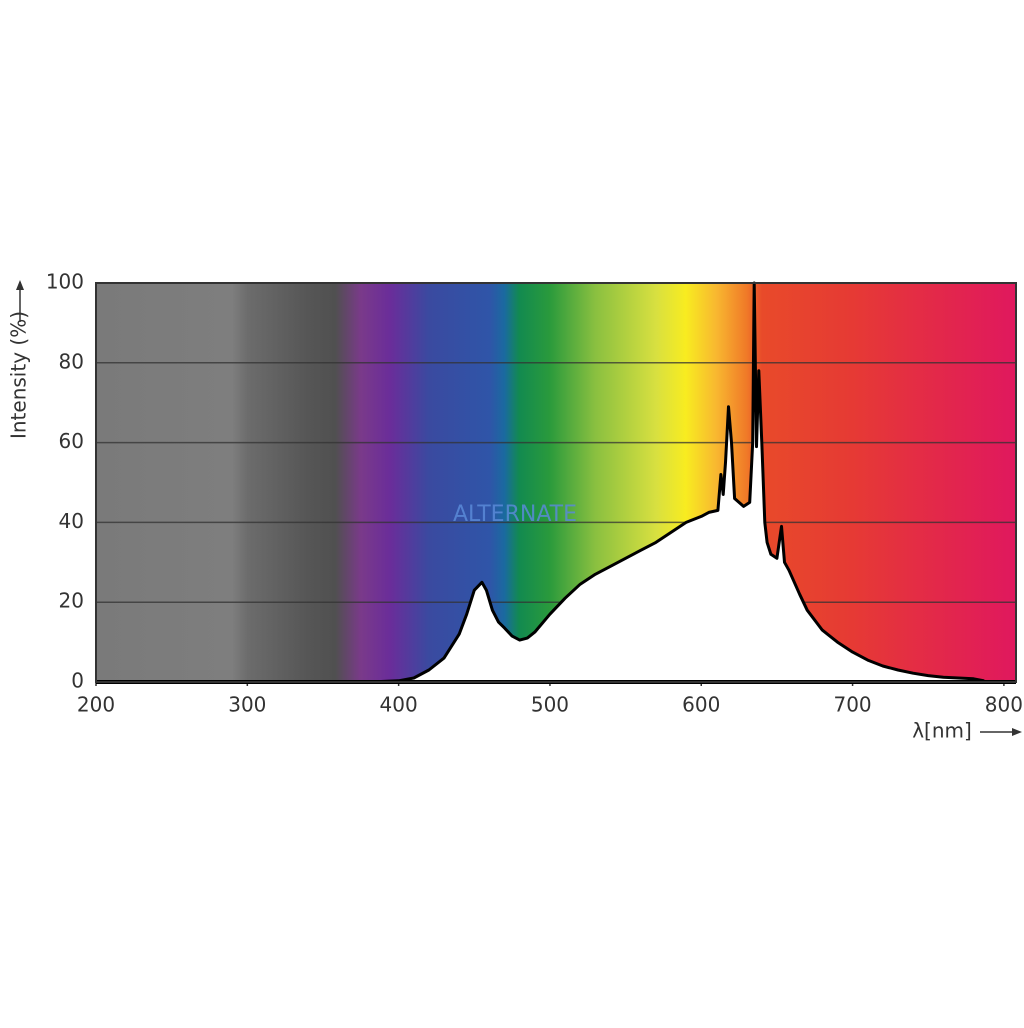  I want to click on y-tick-label: 100, so click(65, 282).